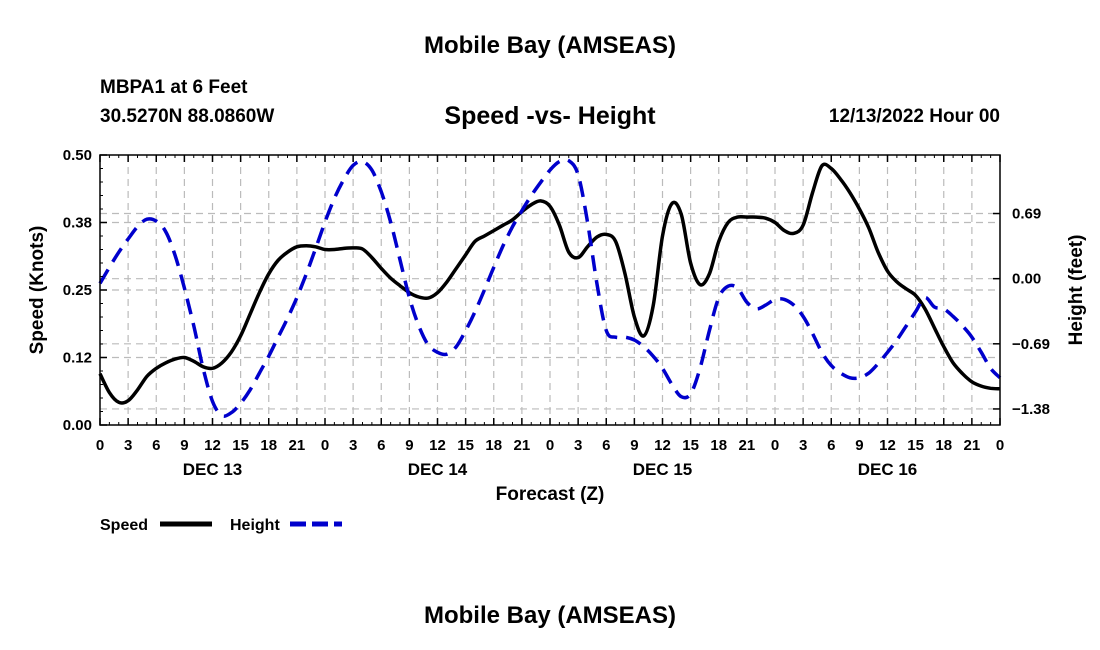 This screenshot has width=1100, height=650. What do you see at coordinates (37, 290) in the screenshot?
I see `y-axis-title: Speed (Knots)` at bounding box center [37, 290].